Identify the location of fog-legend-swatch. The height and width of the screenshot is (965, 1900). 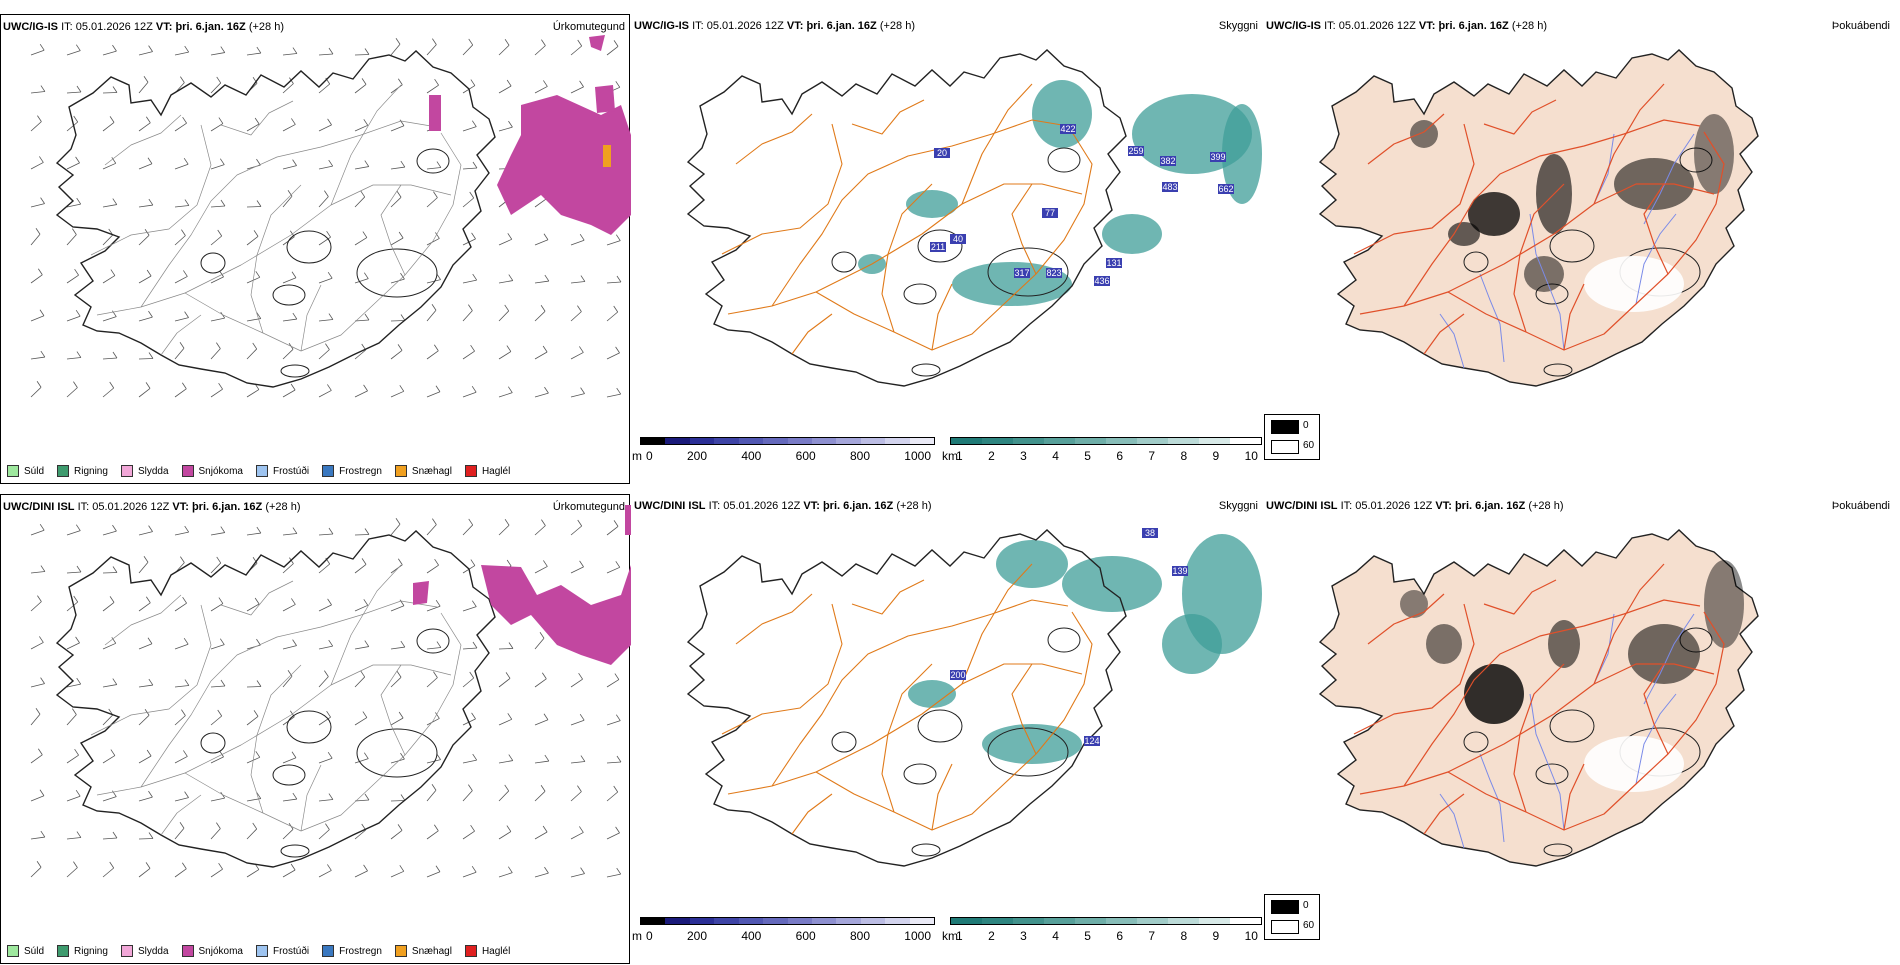
(1285, 927).